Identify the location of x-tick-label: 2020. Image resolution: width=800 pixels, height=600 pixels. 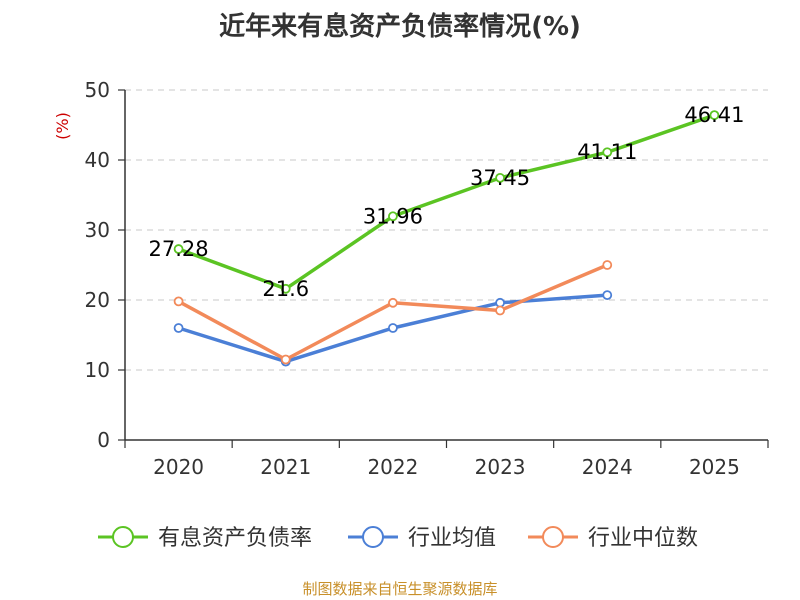
(178, 467).